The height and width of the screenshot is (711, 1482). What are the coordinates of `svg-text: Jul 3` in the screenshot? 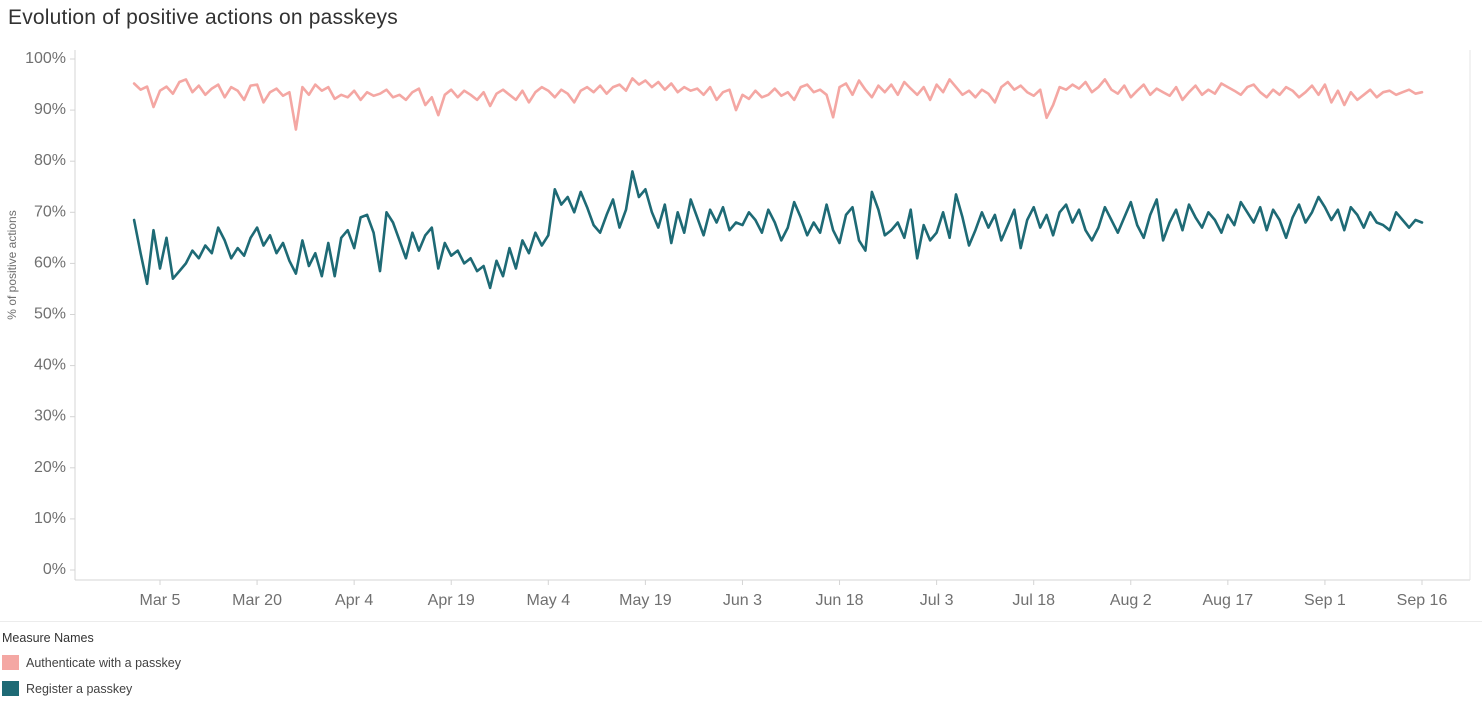 It's located at (937, 600).